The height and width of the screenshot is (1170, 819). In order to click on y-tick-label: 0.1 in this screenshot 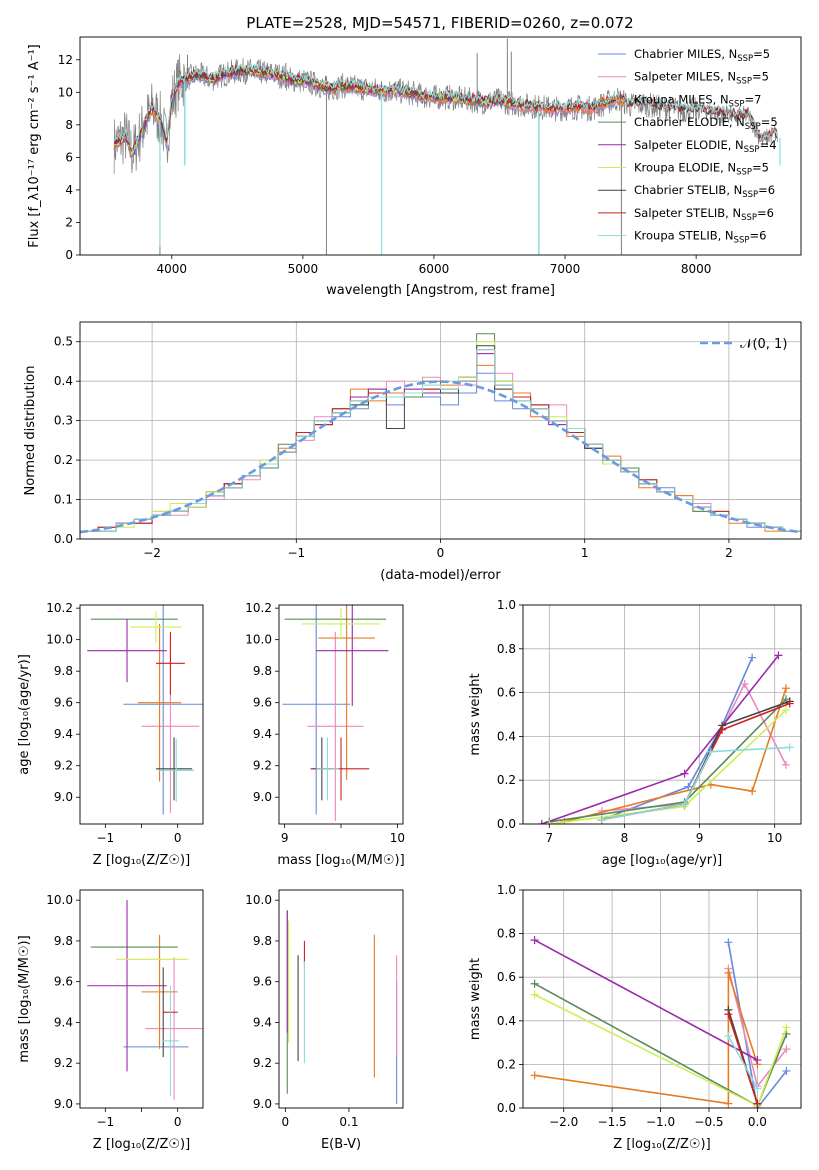, I will do `click(63, 500)`.